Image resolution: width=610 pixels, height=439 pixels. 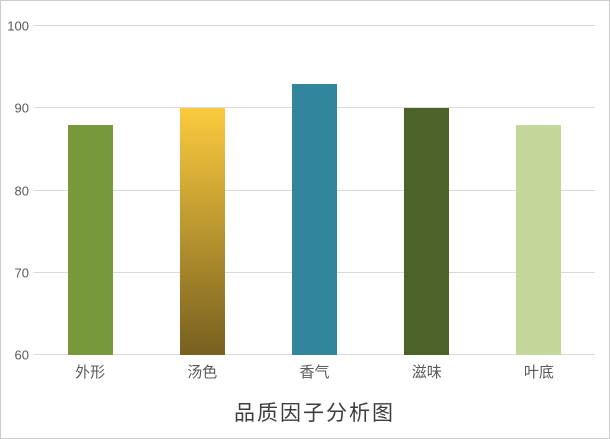 I want to click on bar-汤色, so click(x=202, y=231).